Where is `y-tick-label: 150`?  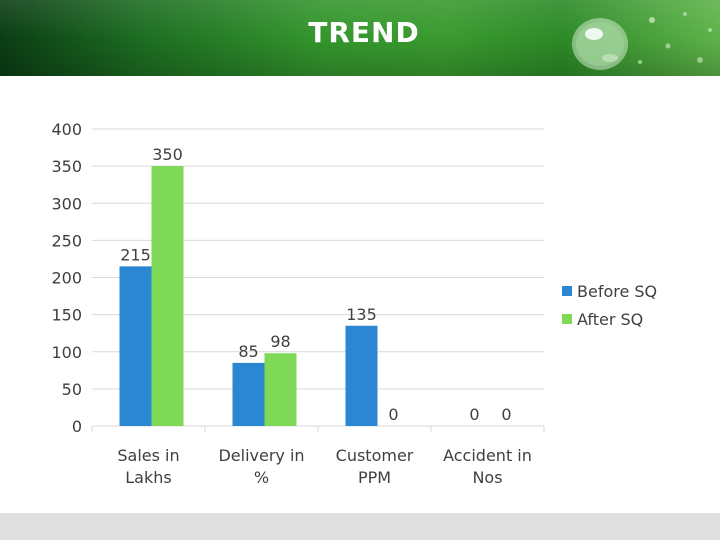
y-tick-label: 150 is located at coordinates (66, 315).